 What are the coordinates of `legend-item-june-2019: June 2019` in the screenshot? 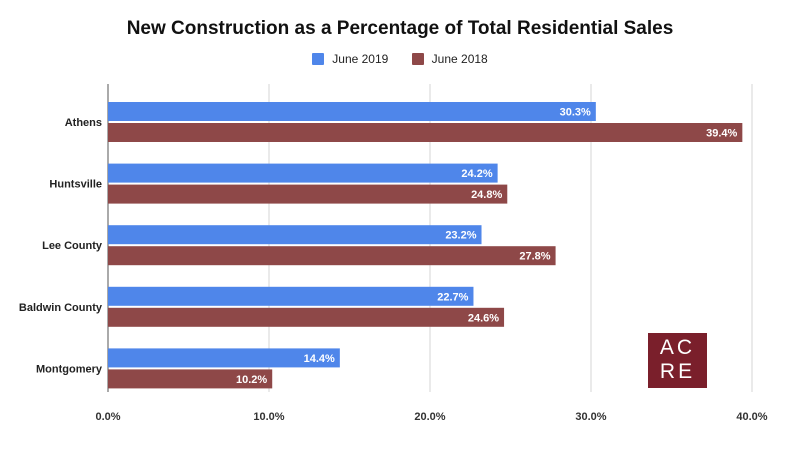 It's located at (350, 59).